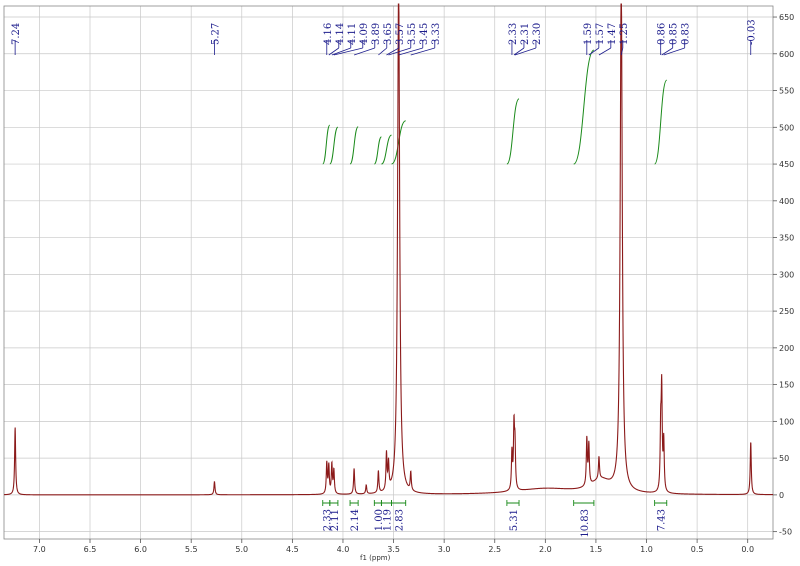 Image resolution: width=800 pixels, height=566 pixels. What do you see at coordinates (786, 238) in the screenshot?
I see `y-tick-label: 350` at bounding box center [786, 238].